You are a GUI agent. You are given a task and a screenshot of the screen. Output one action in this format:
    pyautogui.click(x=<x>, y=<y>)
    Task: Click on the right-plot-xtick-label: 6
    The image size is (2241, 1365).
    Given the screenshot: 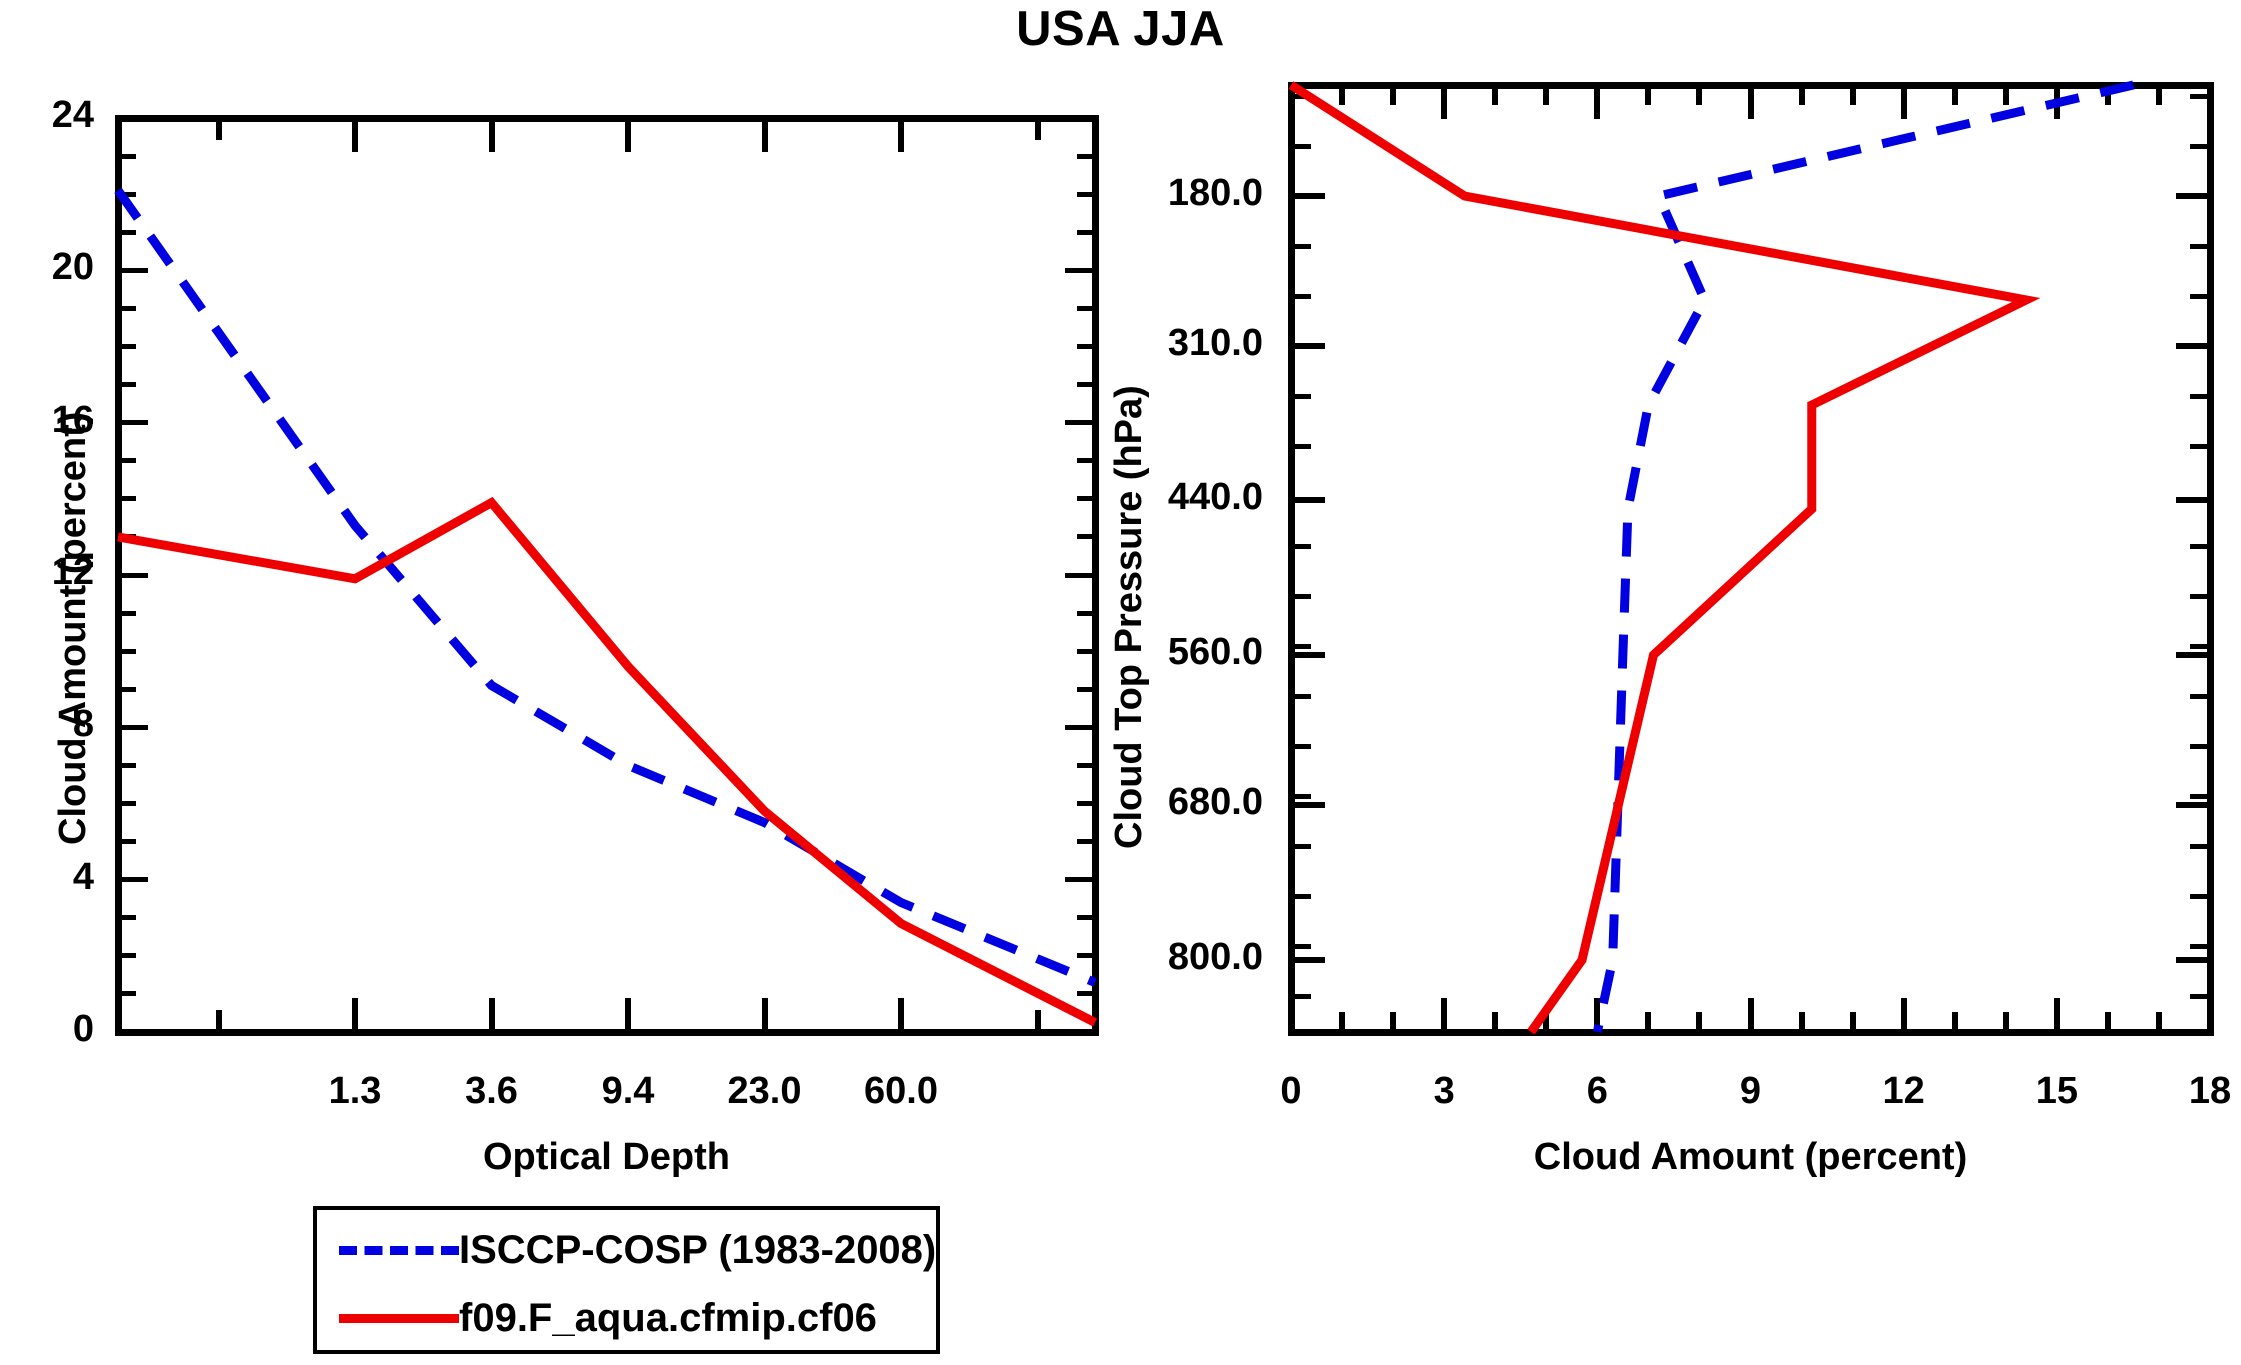 What is the action you would take?
    pyautogui.click(x=1597, y=1091)
    